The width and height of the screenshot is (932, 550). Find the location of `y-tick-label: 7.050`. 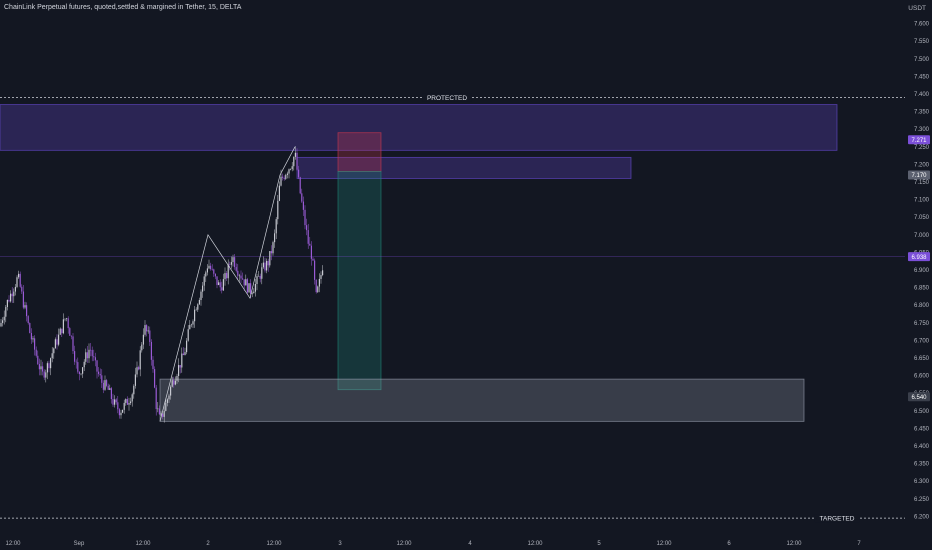

y-tick-label: 7.050 is located at coordinates (922, 218).